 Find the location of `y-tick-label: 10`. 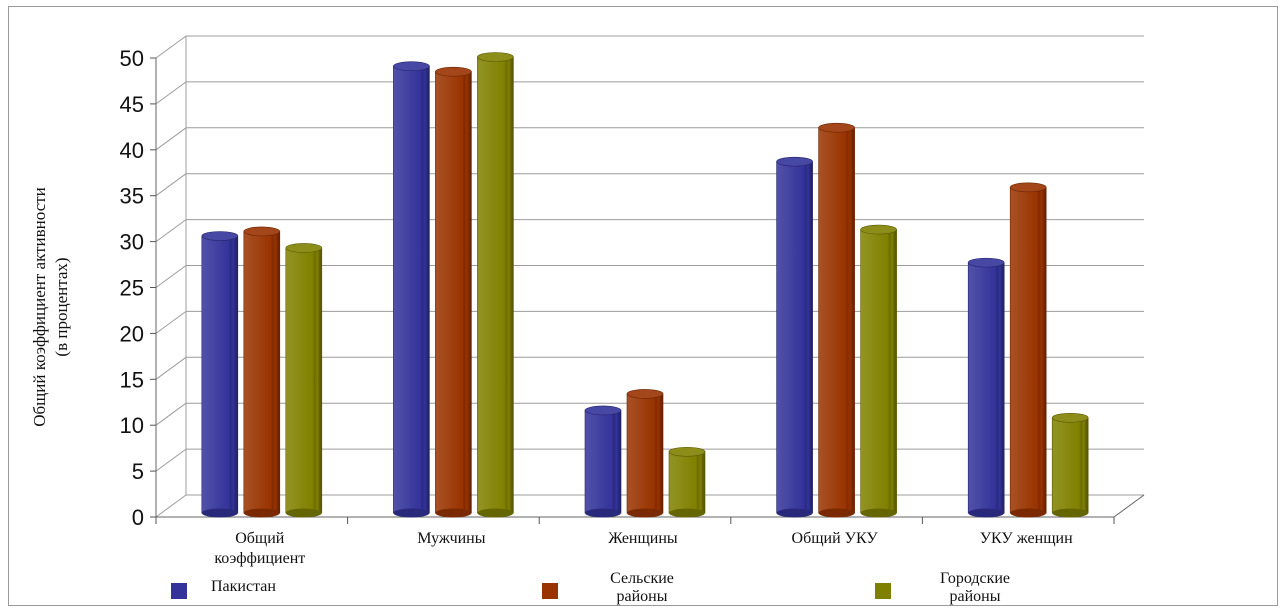

y-tick-label: 10 is located at coordinates (132, 425).